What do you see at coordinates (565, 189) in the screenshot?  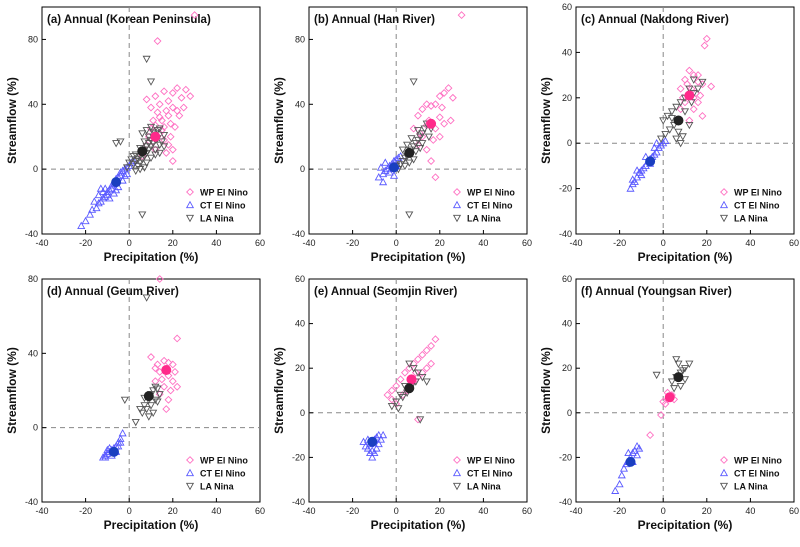 I see `y-tick-label: -20` at bounding box center [565, 189].